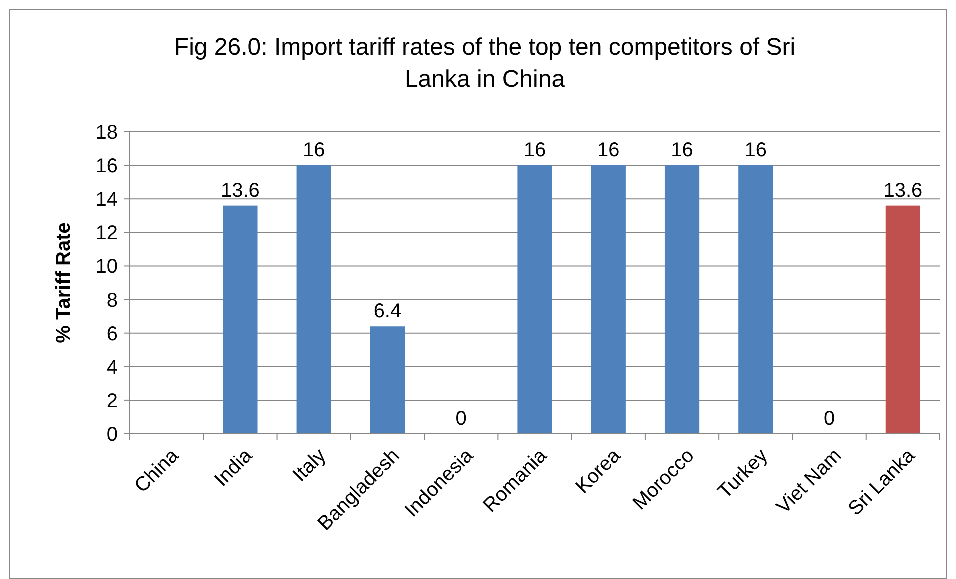 The image size is (956, 579). Describe the element at coordinates (107, 133) in the screenshot. I see `y-tick-label: 18` at that location.